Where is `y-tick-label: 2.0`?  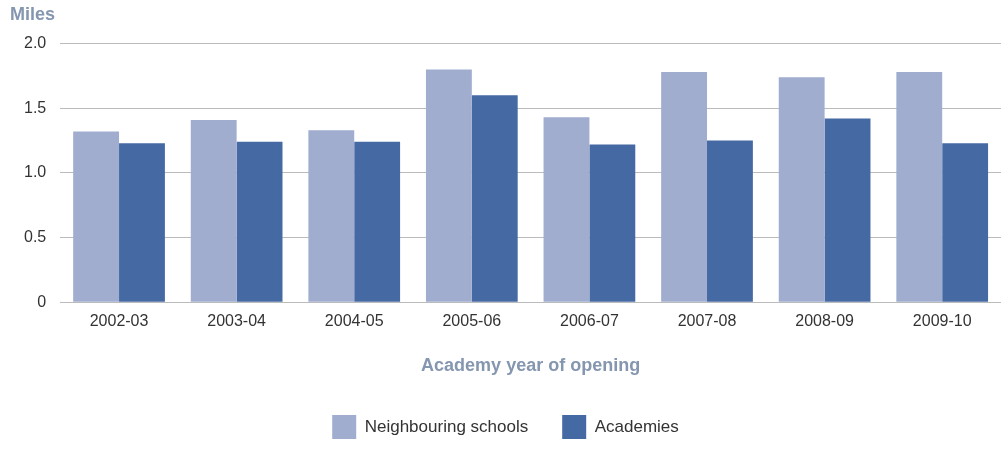 y-tick-label: 2.0 is located at coordinates (35, 43).